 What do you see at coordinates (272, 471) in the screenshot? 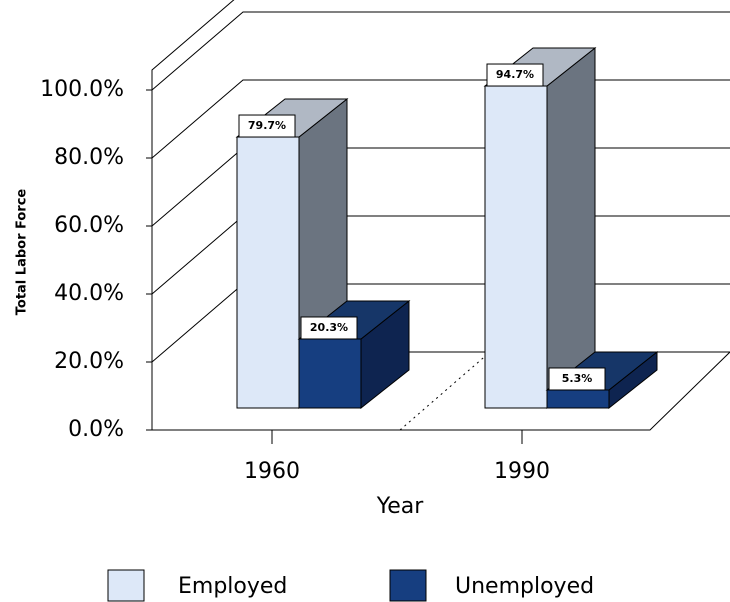
I see `x-tick-label: 1960` at bounding box center [272, 471].